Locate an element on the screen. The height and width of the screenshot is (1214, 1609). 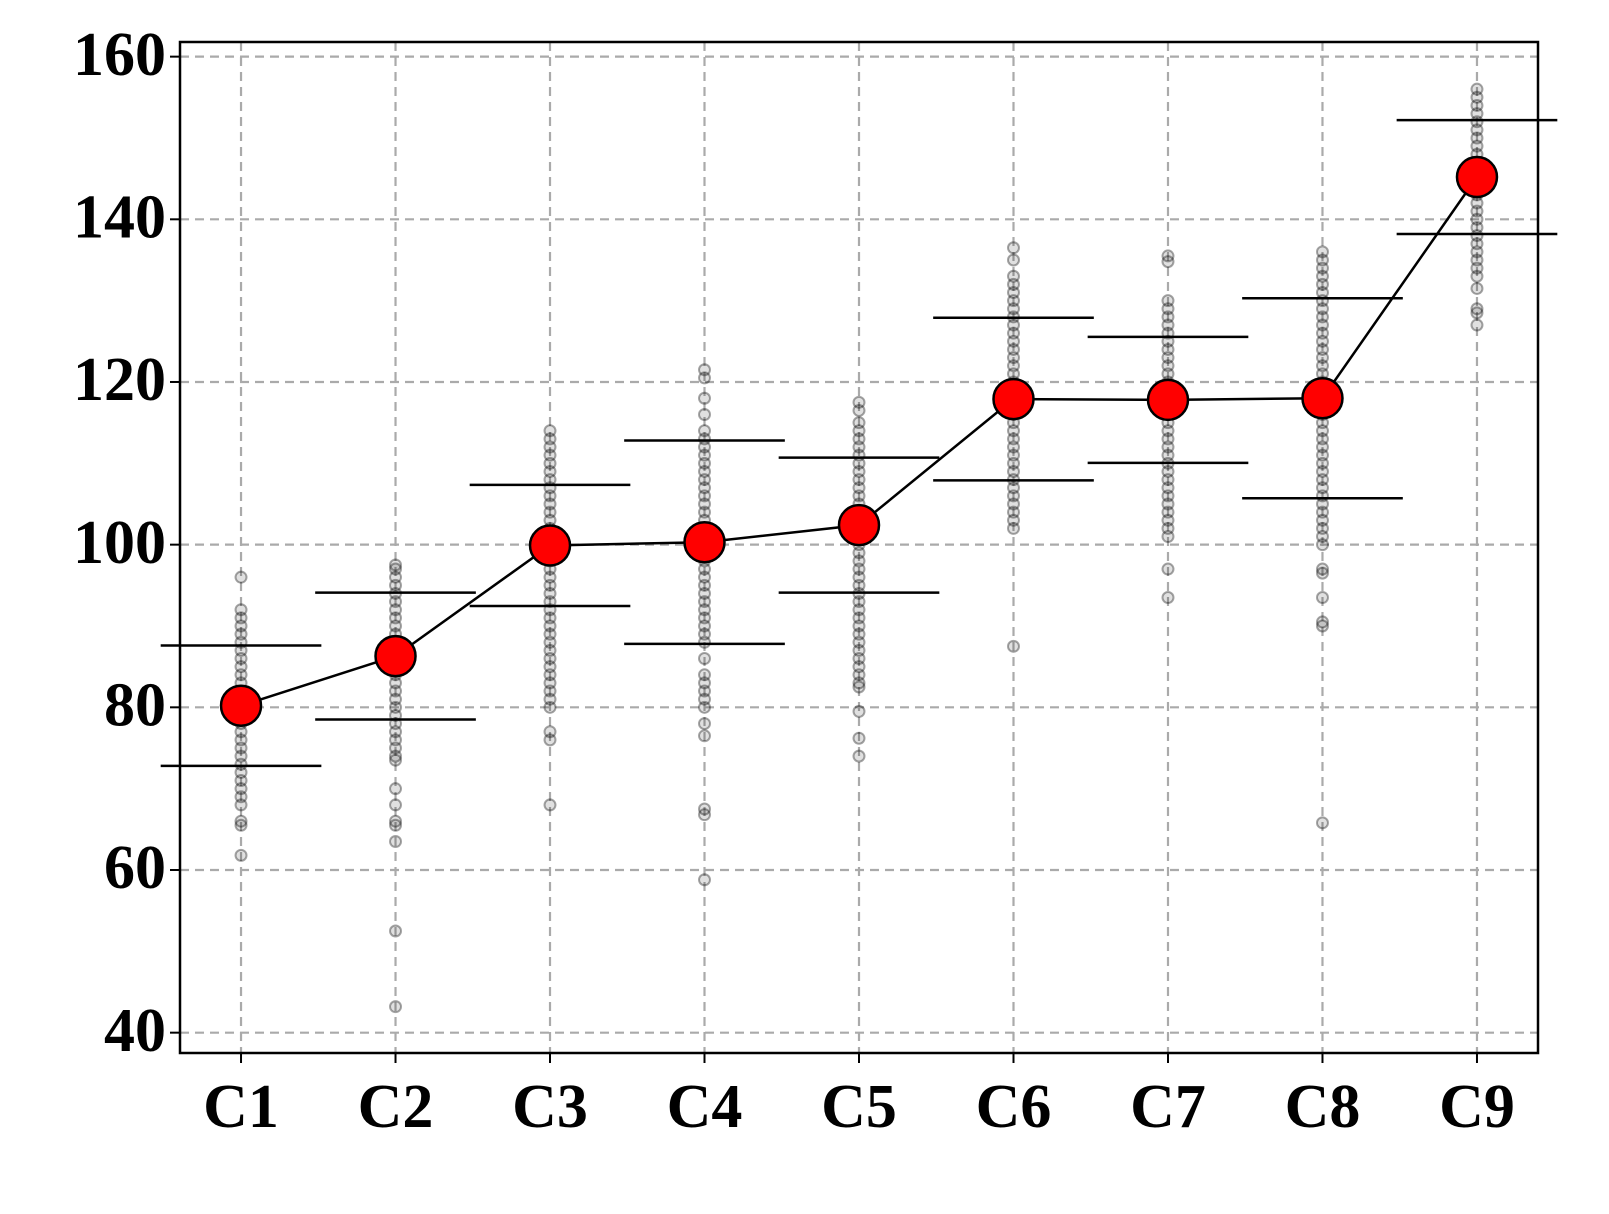
x-tick-label: C5 is located at coordinates (859, 1107).